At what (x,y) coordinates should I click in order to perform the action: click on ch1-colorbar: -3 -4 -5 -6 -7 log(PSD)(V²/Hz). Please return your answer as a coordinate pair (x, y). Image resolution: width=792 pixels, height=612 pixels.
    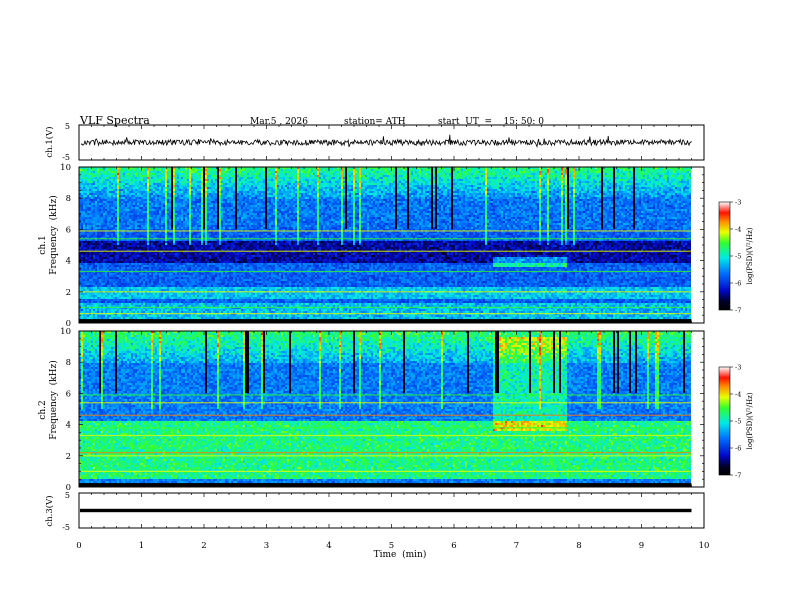
    Looking at the image, I should click on (736, 257).